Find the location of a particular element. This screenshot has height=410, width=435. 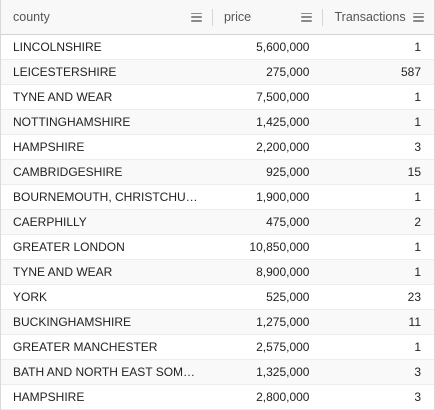

cell-price: 1,275,000 is located at coordinates (283, 321).